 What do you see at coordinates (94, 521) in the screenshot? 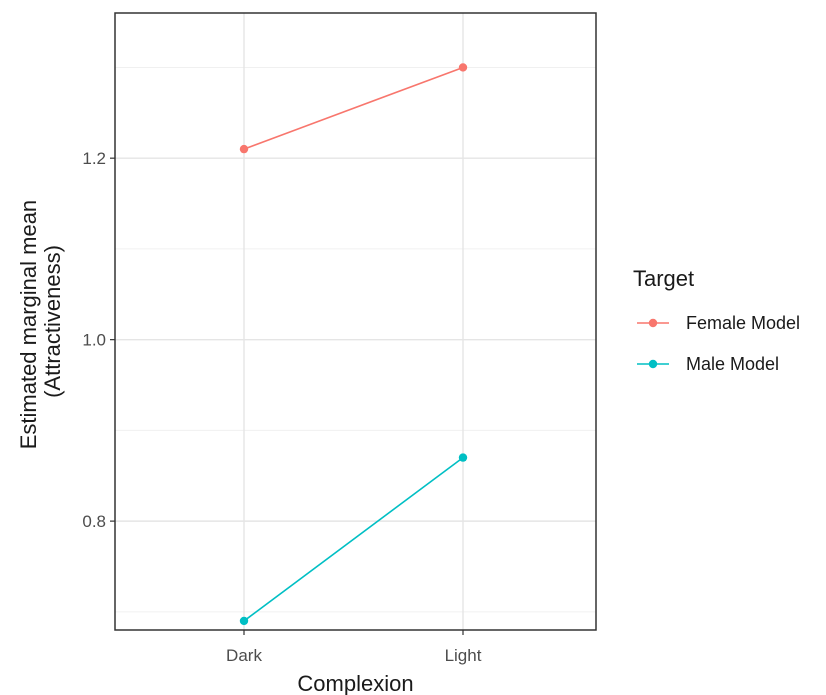
I see `y-tick-label: 0.8` at bounding box center [94, 521].